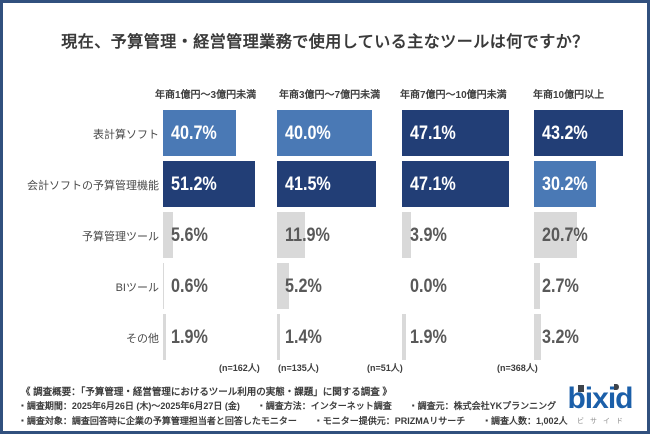 This screenshot has height=434, width=650. Describe the element at coordinates (239, 368) in the screenshot. I see `sample-size-label: (n=162人)` at that location.